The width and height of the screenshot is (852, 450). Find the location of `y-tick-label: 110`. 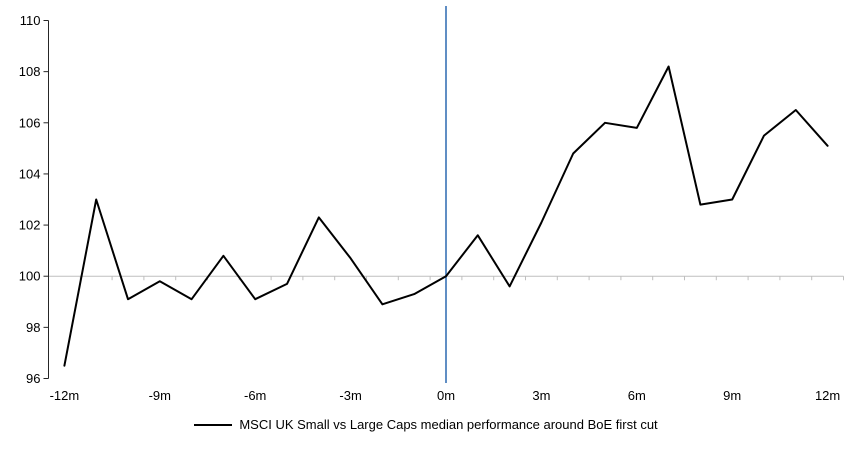

y-tick-label: 110 is located at coordinates (30, 20).